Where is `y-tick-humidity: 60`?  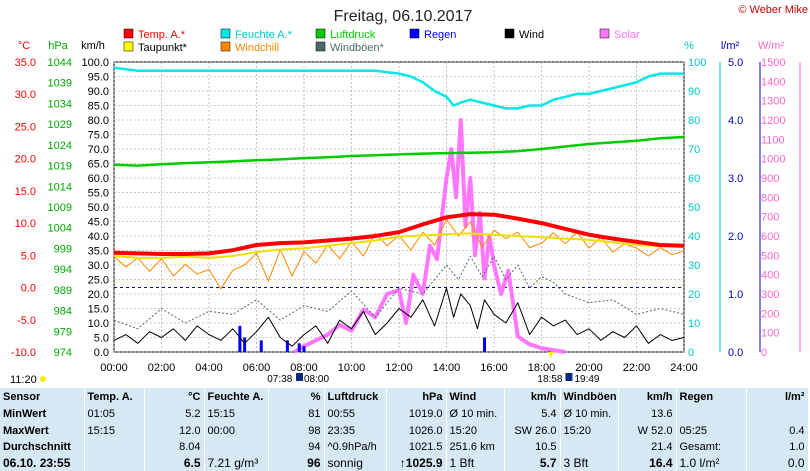 y-tick-humidity: 60 is located at coordinates (694, 179).